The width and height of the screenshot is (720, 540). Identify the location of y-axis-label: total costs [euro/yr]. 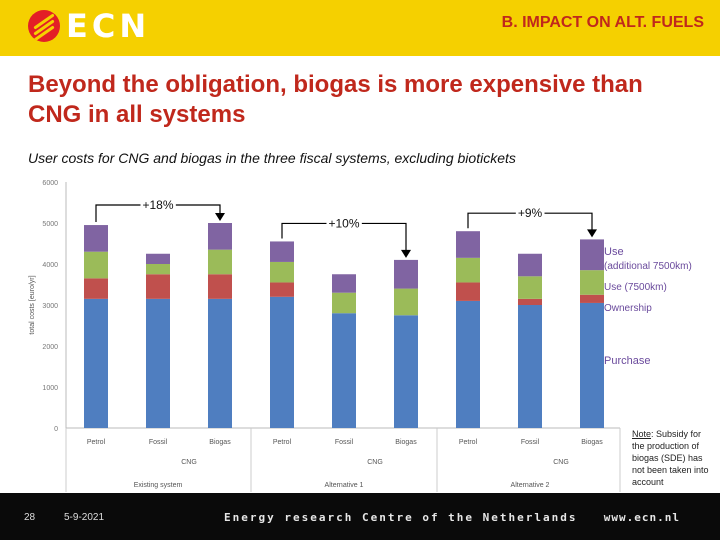
(32, 304).